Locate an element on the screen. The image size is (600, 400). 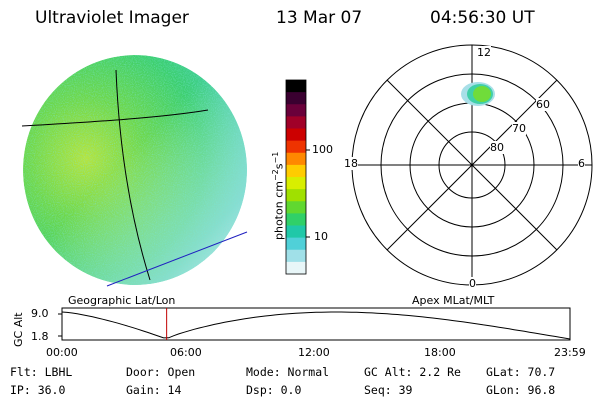
glat-status: GLat: 70.7 is located at coordinates (521, 372).